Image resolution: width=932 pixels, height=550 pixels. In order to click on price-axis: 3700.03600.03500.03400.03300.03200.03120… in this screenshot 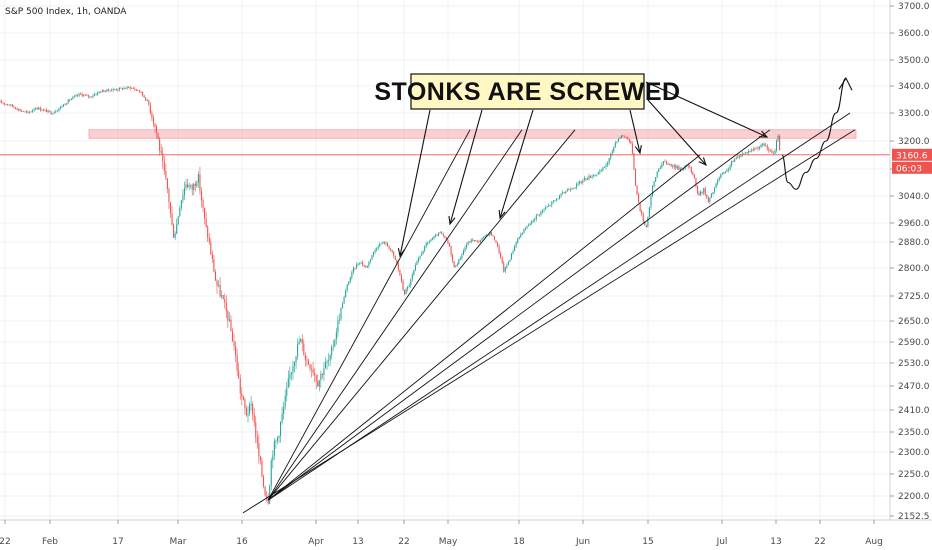, I will do `click(910, 261)`.